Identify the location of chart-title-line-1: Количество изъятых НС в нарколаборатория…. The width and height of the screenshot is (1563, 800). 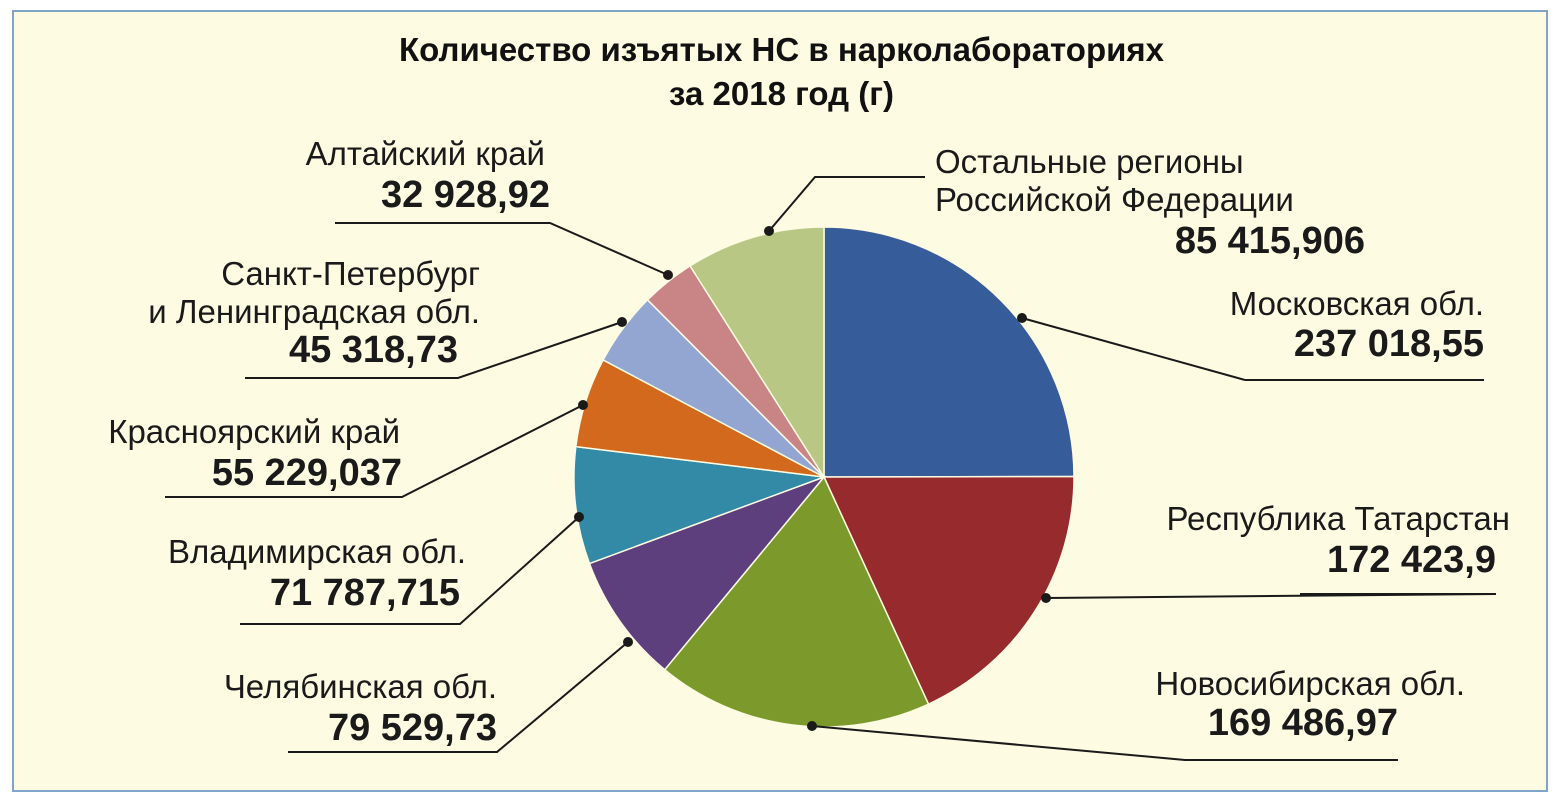
(781, 49).